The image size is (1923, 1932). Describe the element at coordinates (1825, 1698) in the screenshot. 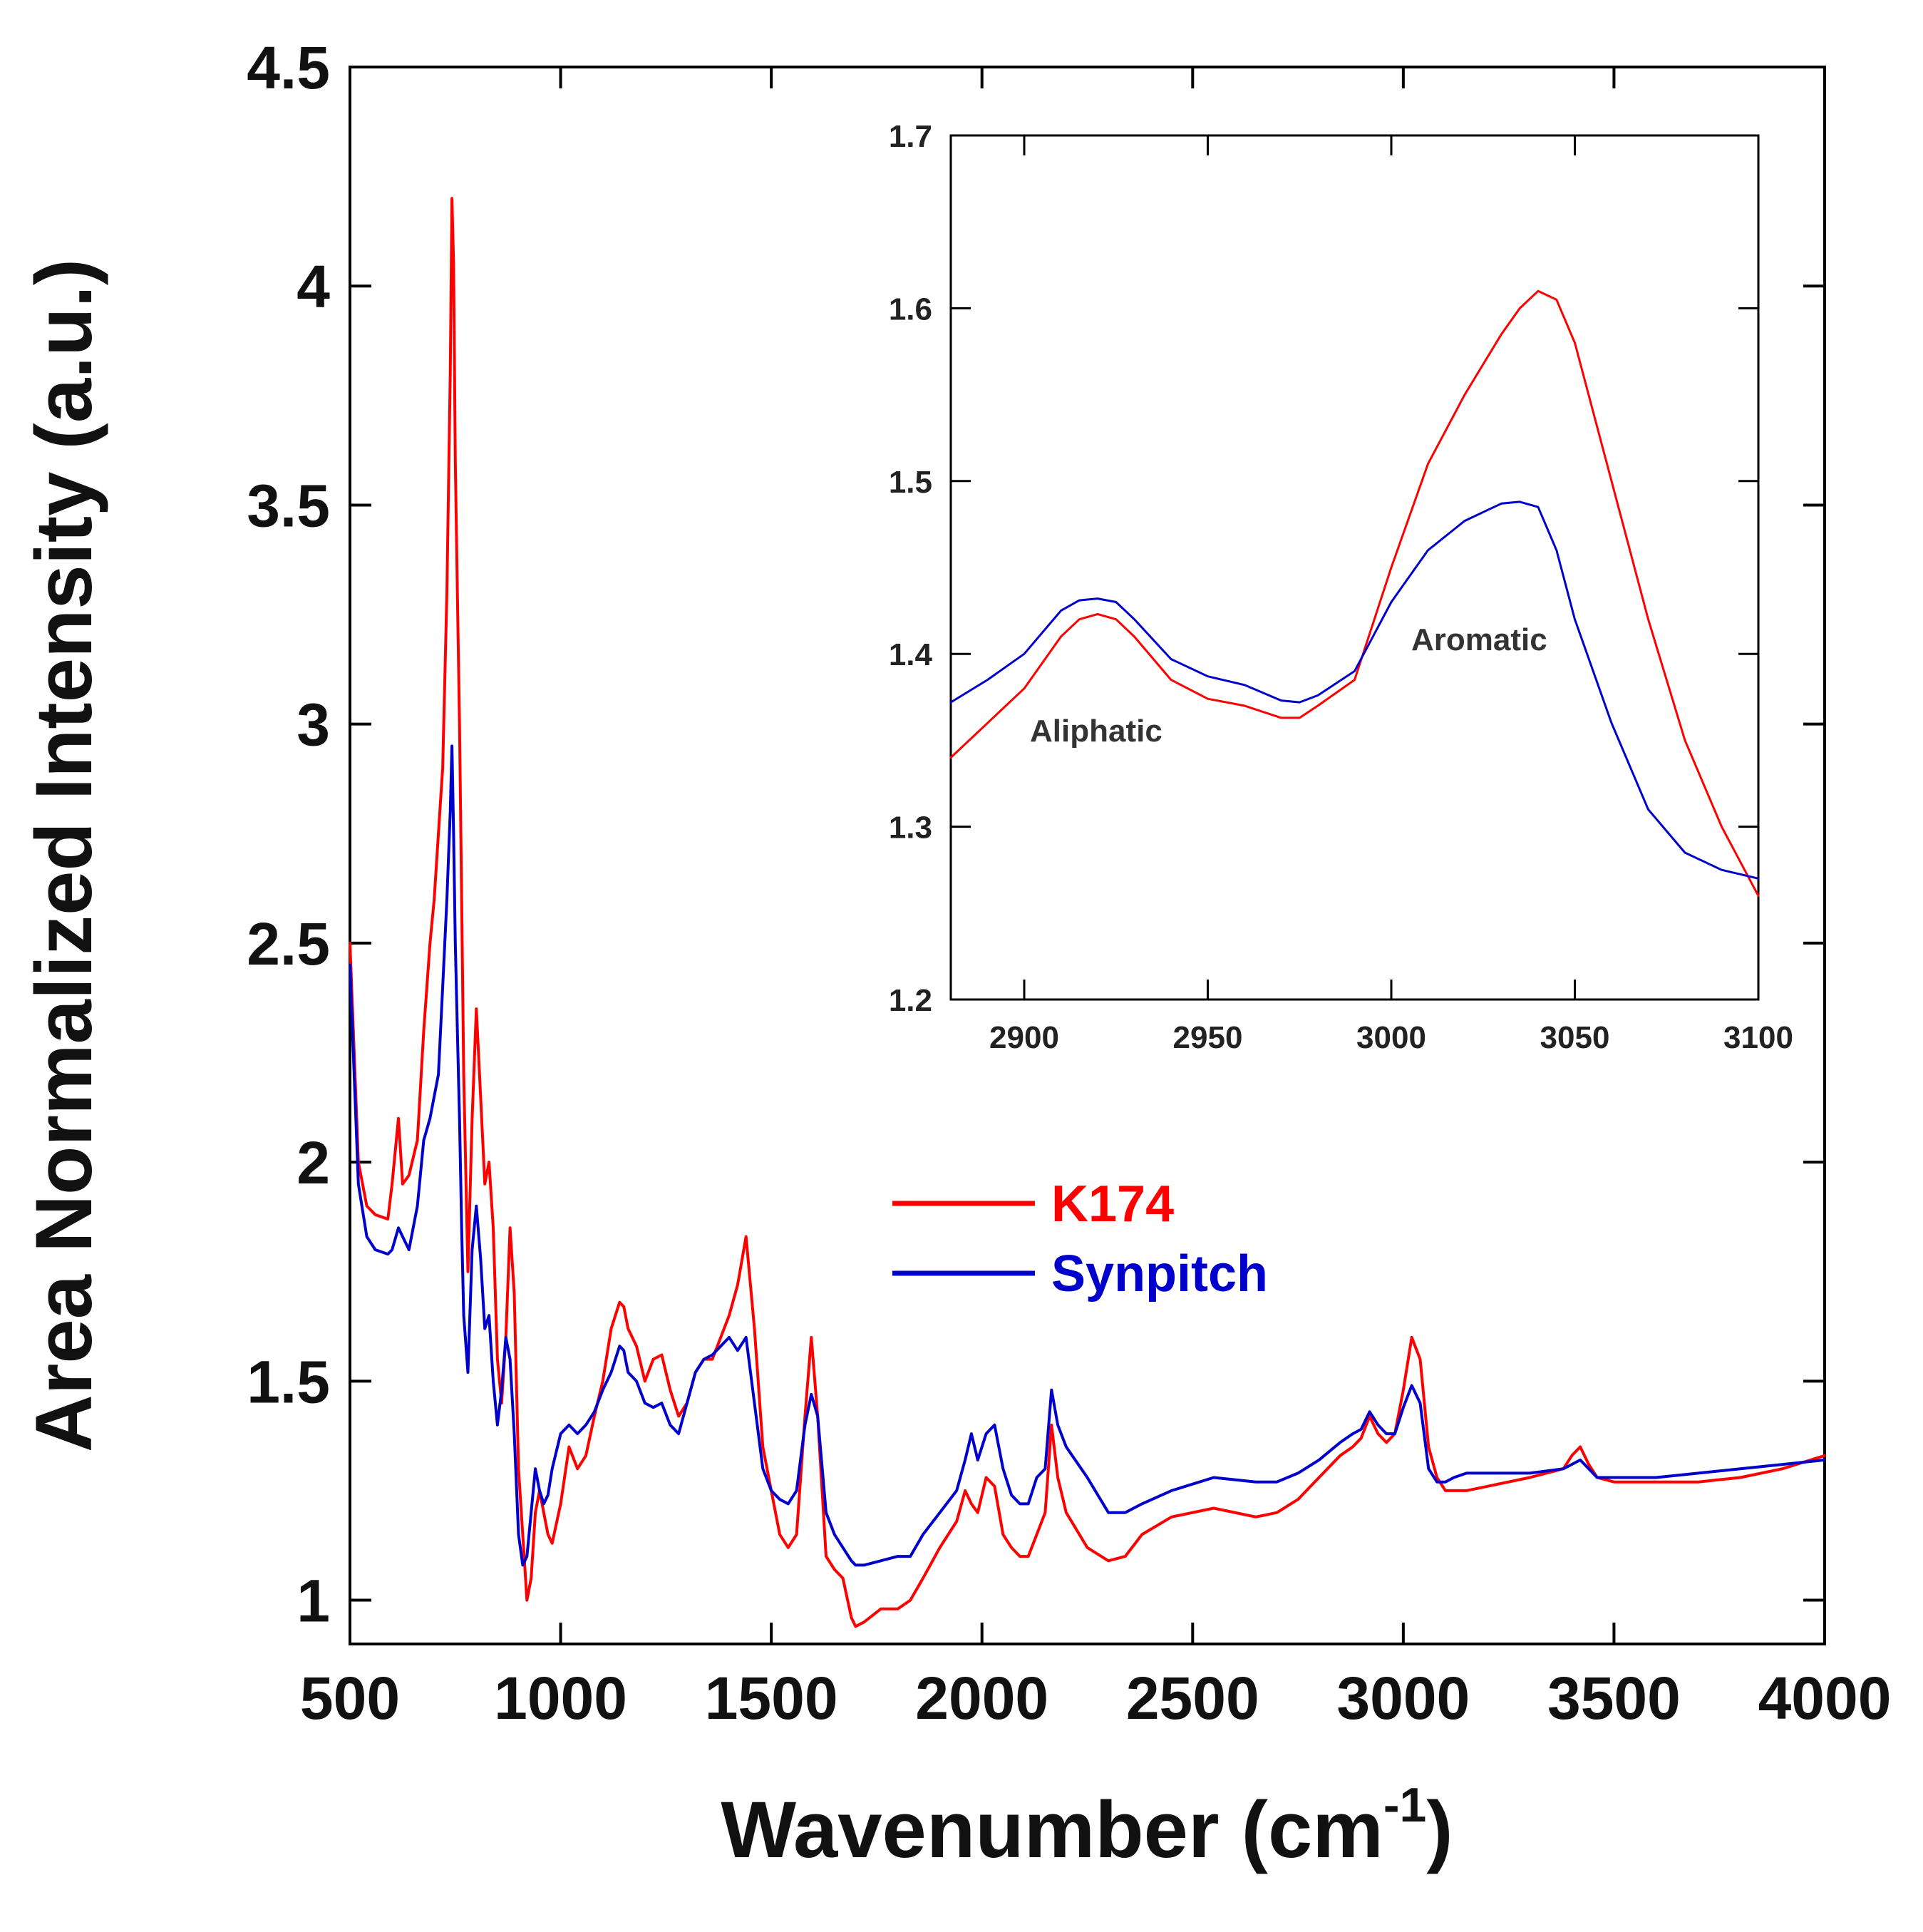

I see `main-x-tick-label: 4000` at that location.